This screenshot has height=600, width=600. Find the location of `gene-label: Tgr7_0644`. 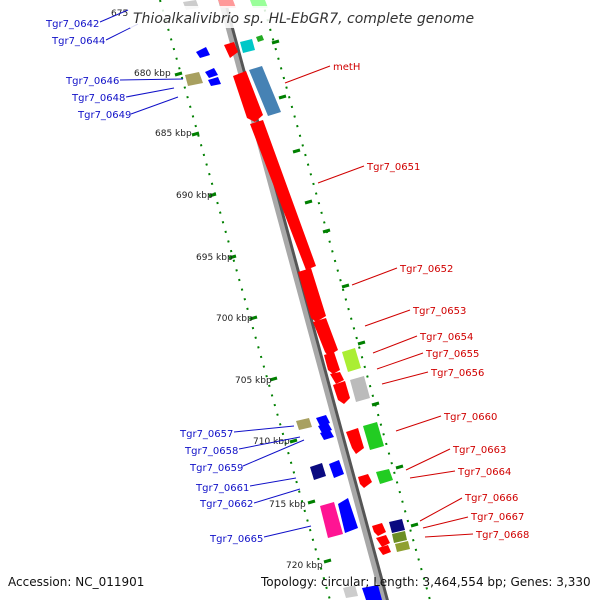

gene-label: Tgr7_0644 is located at coordinates (78, 41).